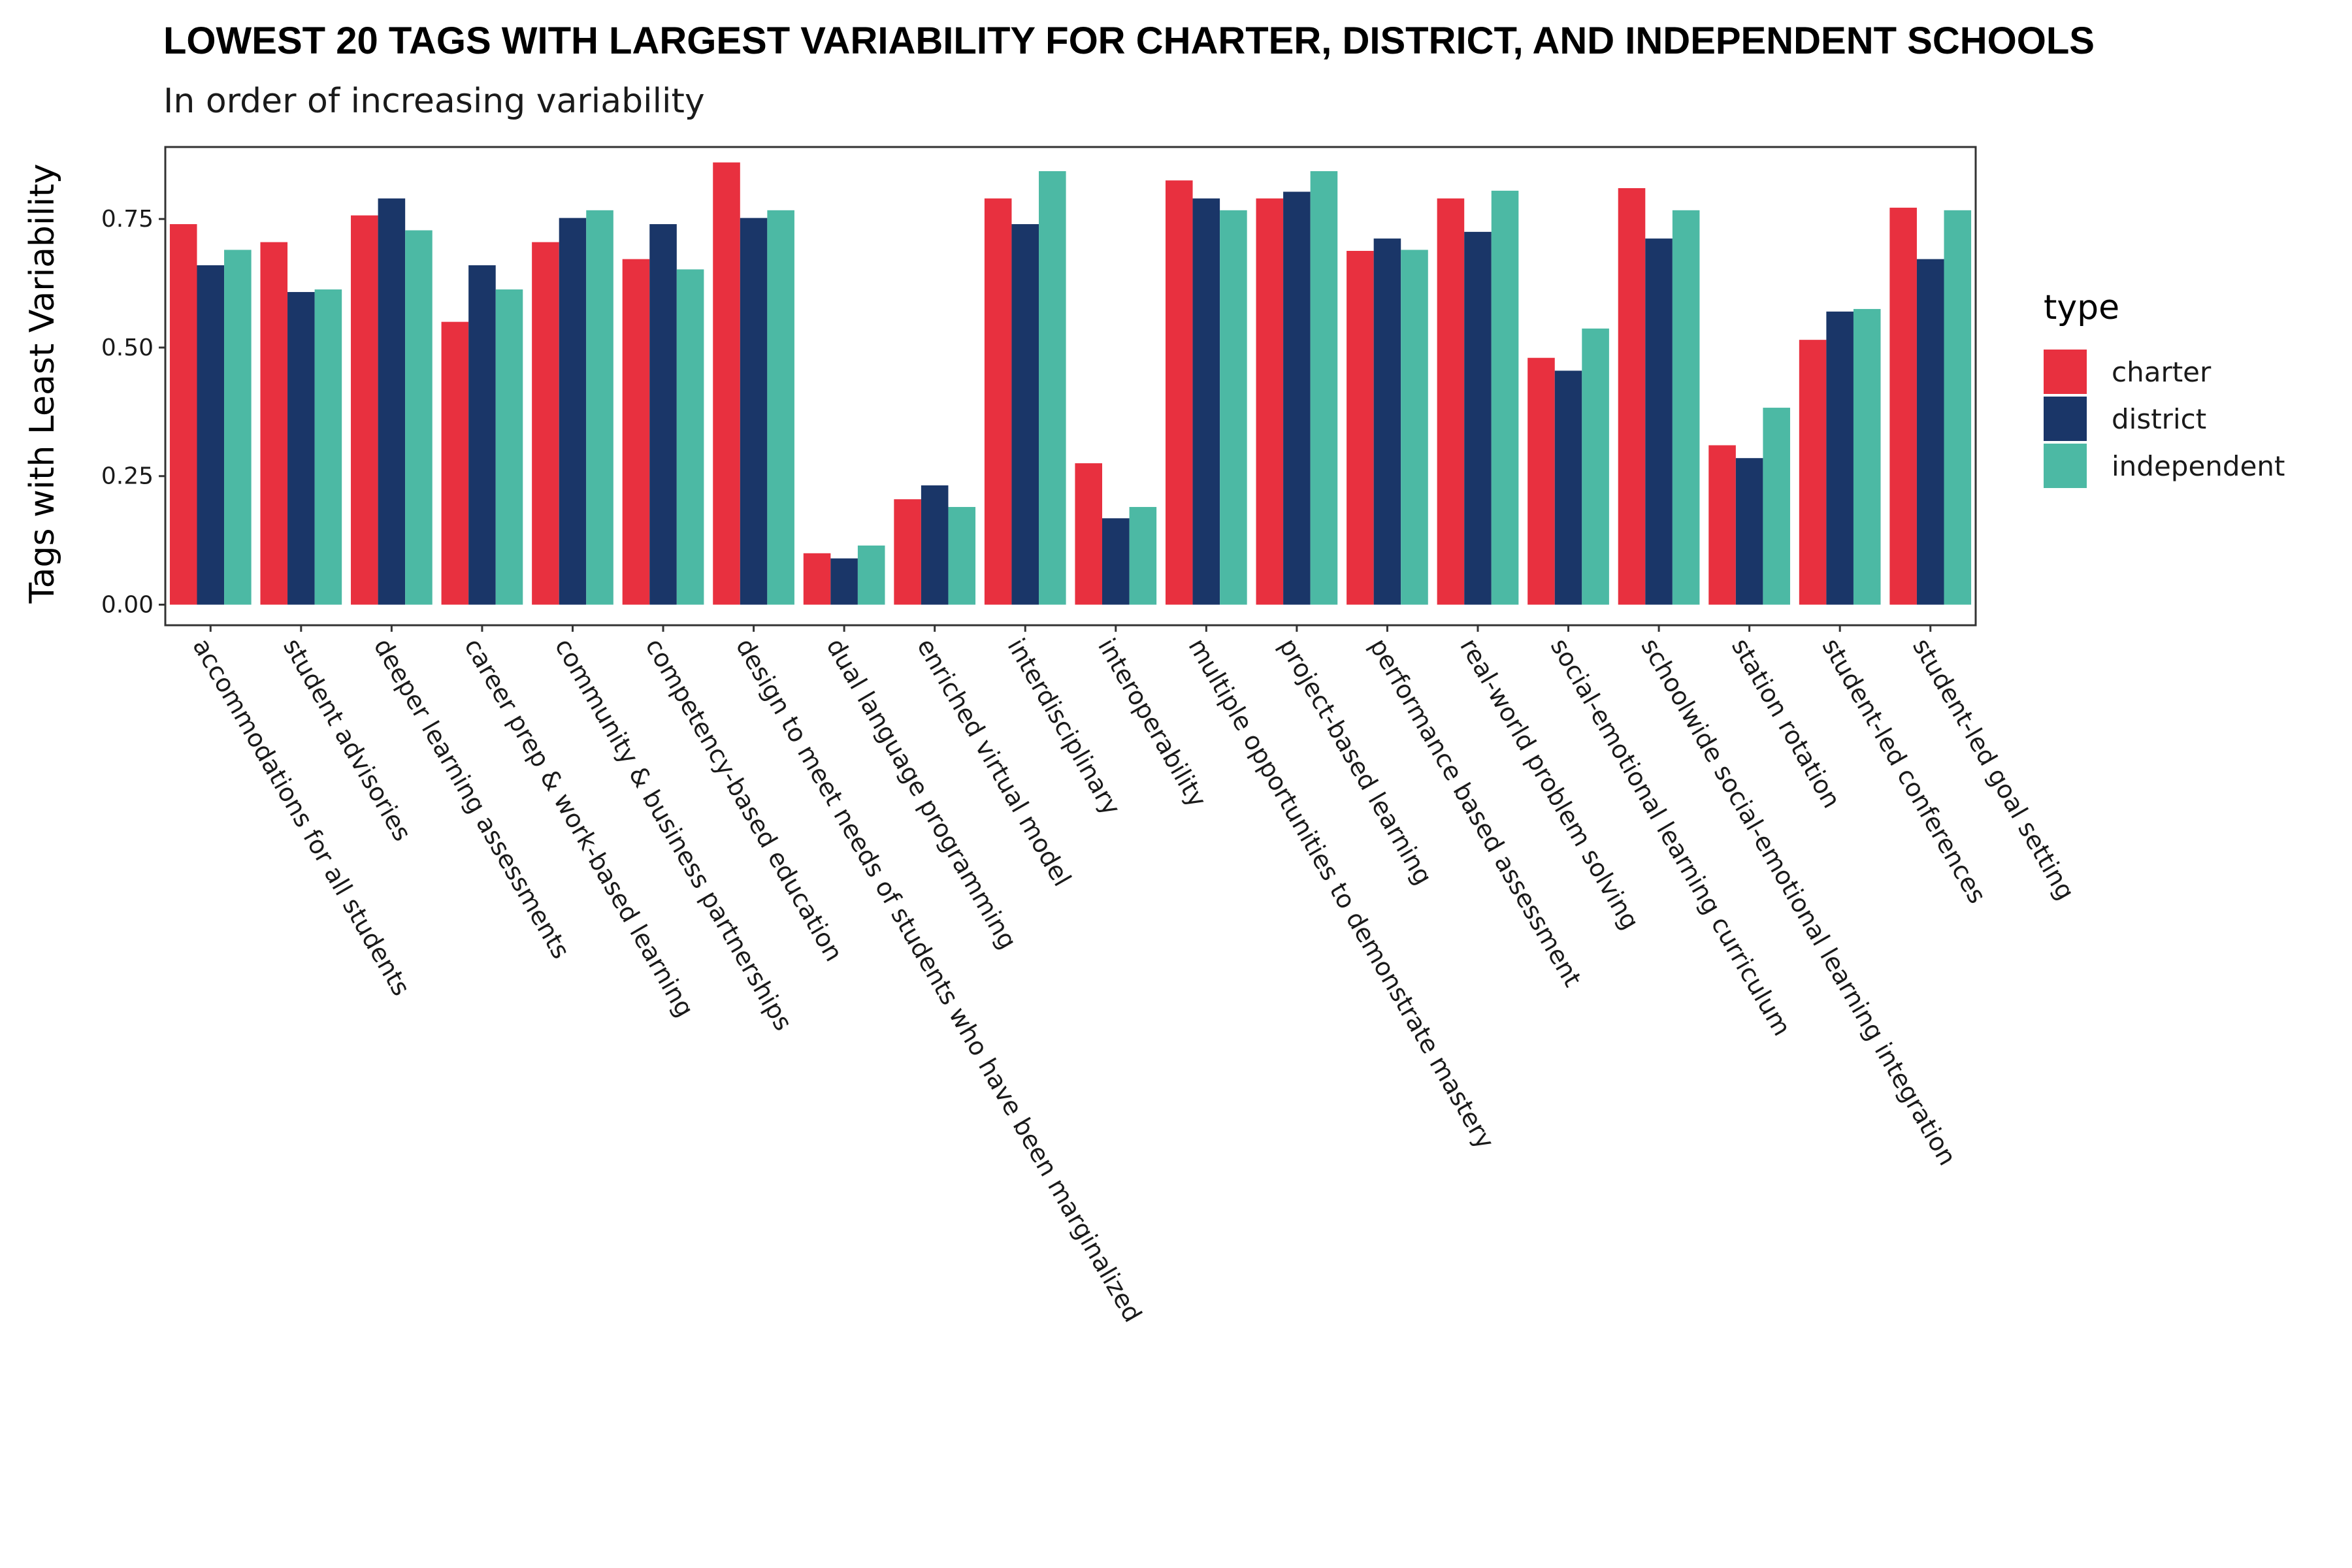 This screenshot has height=1568, width=2352. Describe the element at coordinates (1116, 561) in the screenshot. I see `bar-district-interoperability` at that location.